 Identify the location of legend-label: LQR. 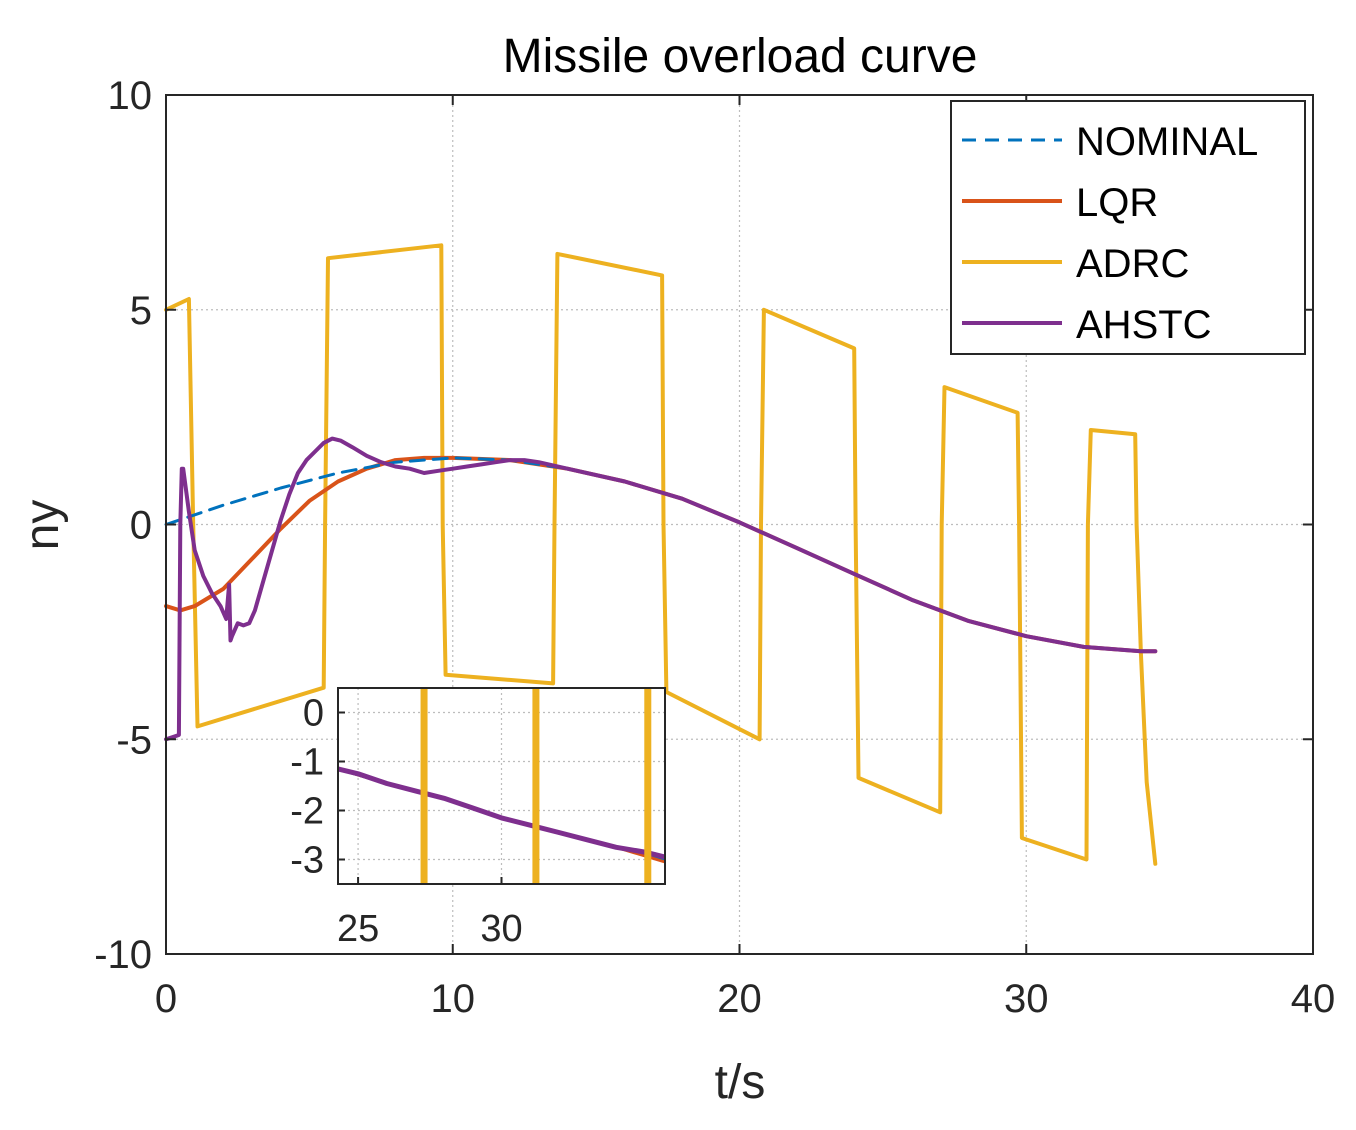
(1117, 203).